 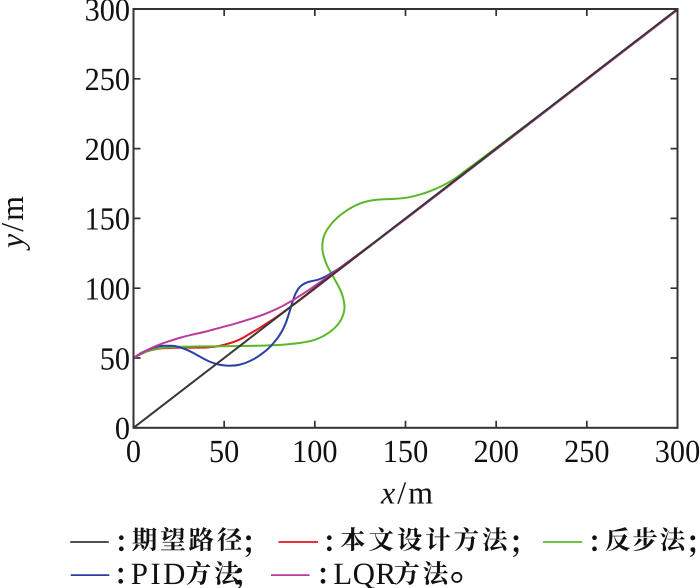 What do you see at coordinates (365, 572) in the screenshot?
I see `svg-text: LQR` at bounding box center [365, 572].